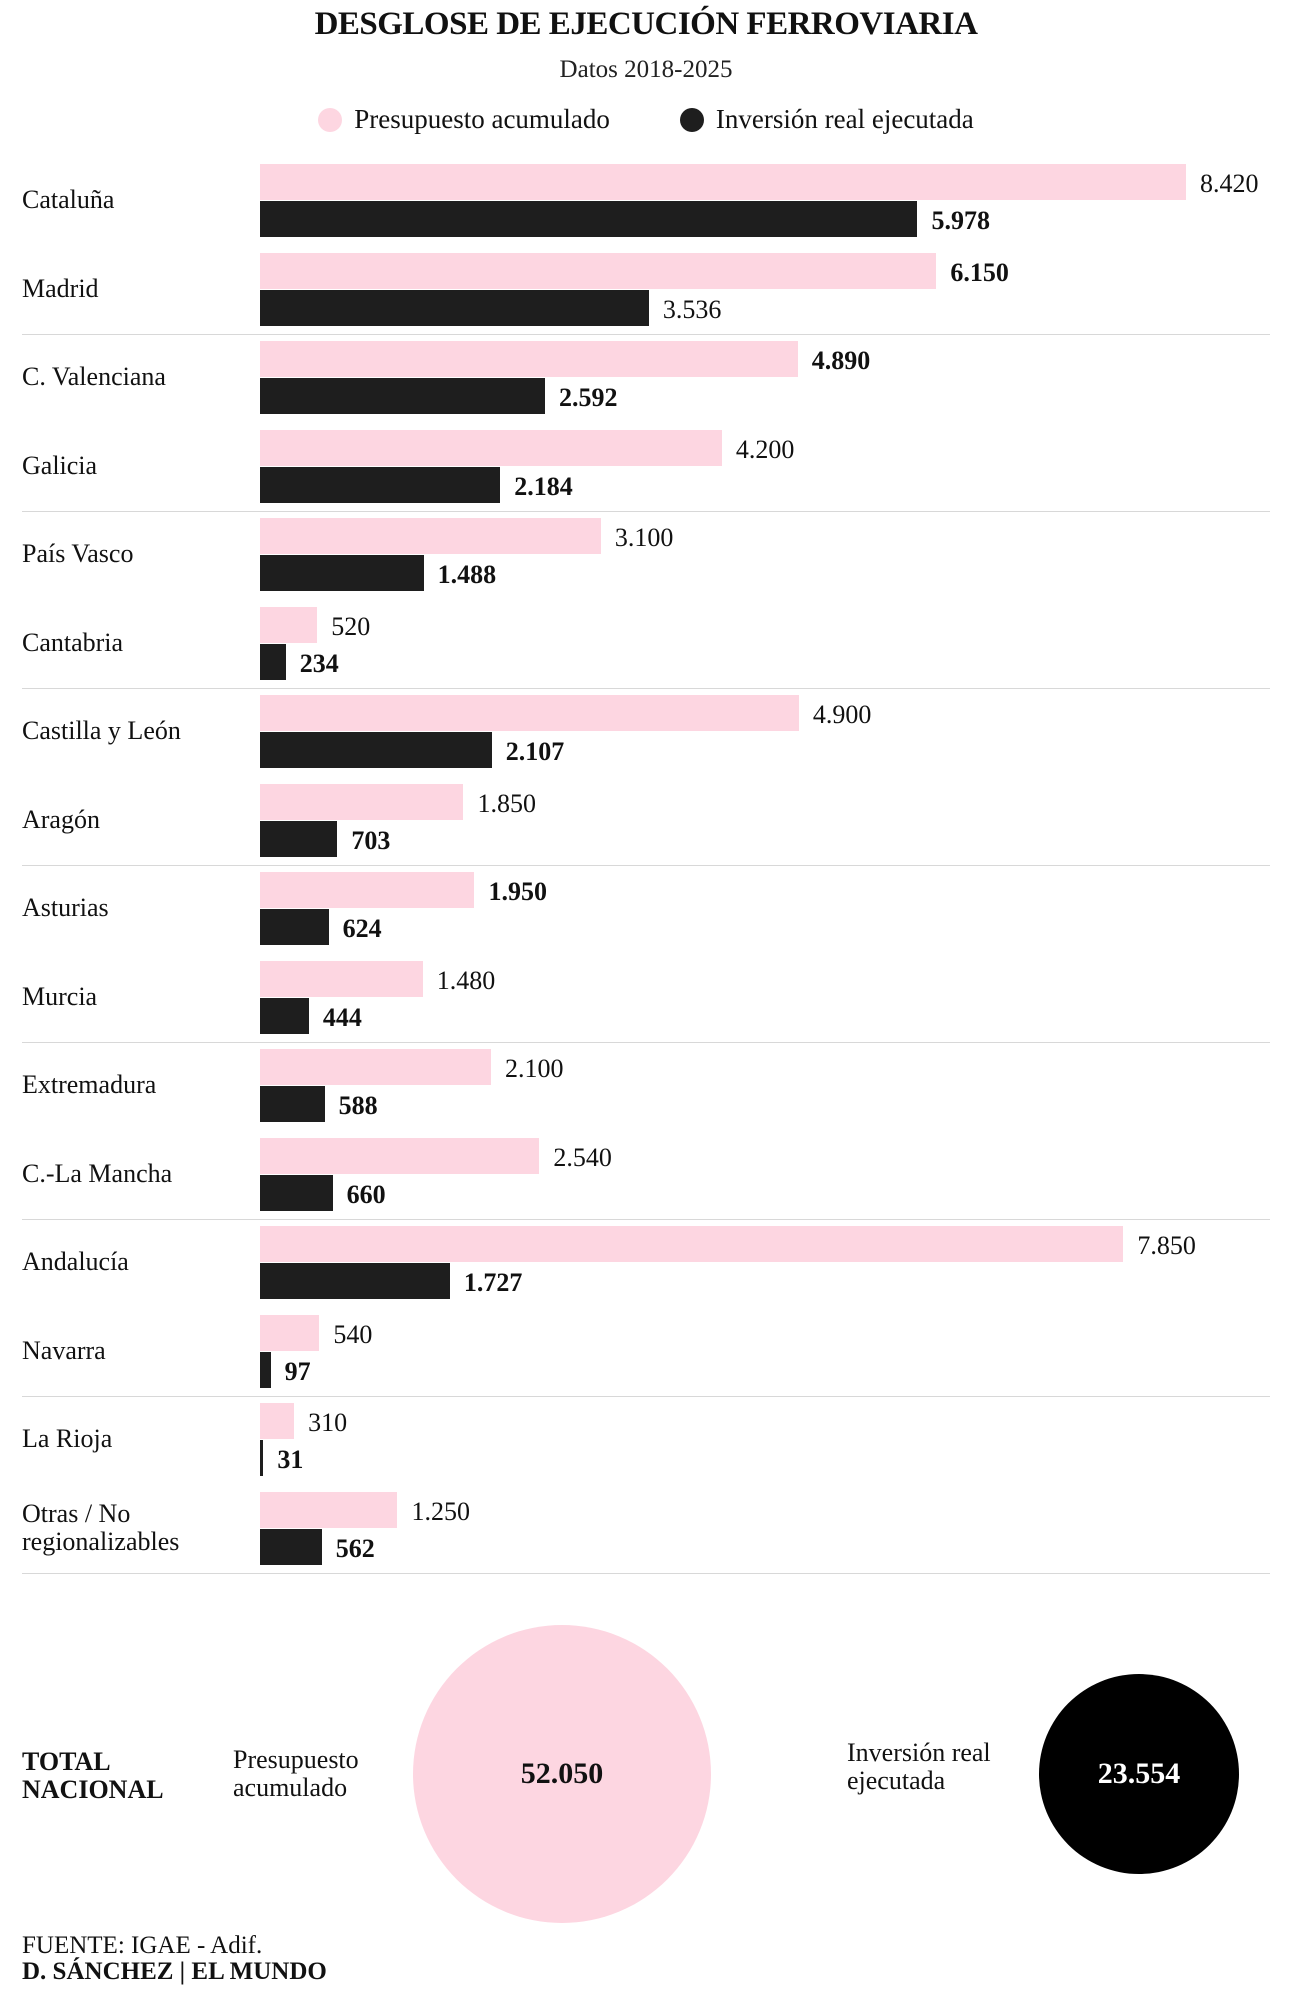 The width and height of the screenshot is (1292, 2000). I want to click on value-label: 1.950, so click(517, 891).